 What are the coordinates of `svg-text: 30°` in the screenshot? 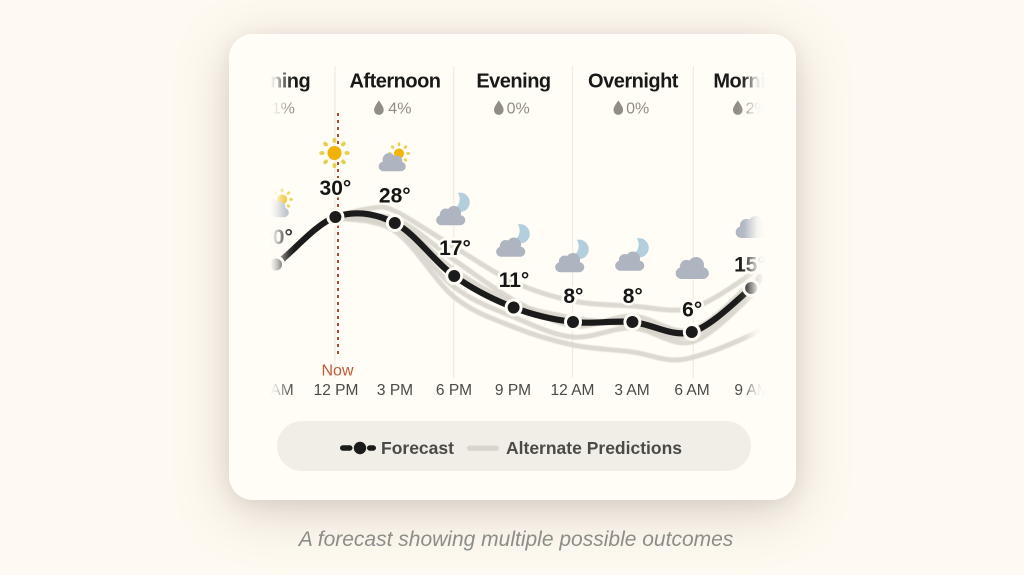 It's located at (336, 188).